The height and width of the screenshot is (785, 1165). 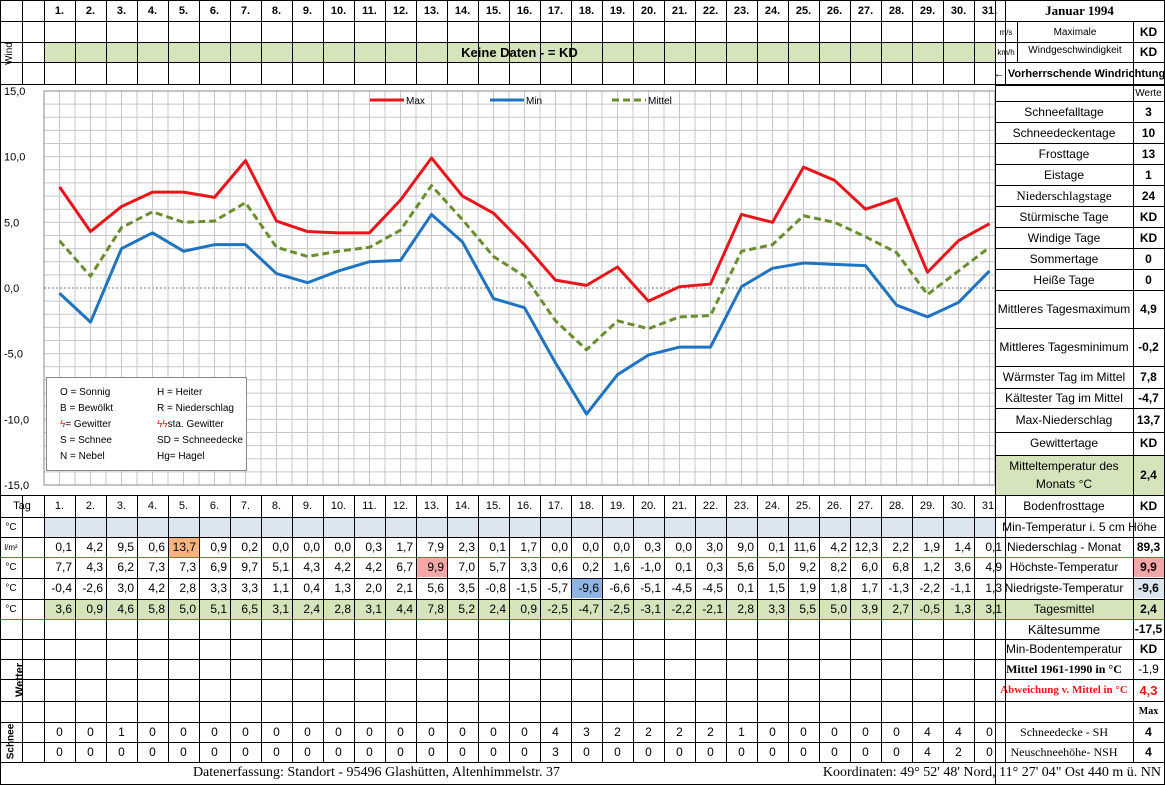 I want to click on tmin-cell: 1,9, so click(x=803, y=588).